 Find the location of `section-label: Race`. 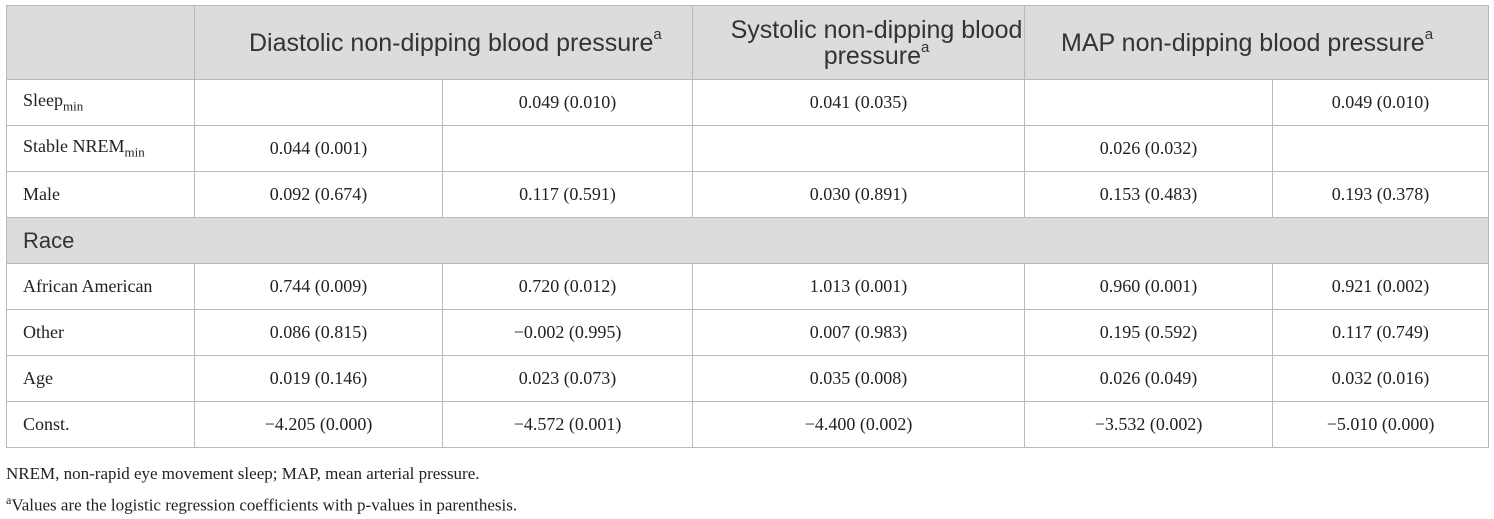

section-label: Race is located at coordinates (747, 240).